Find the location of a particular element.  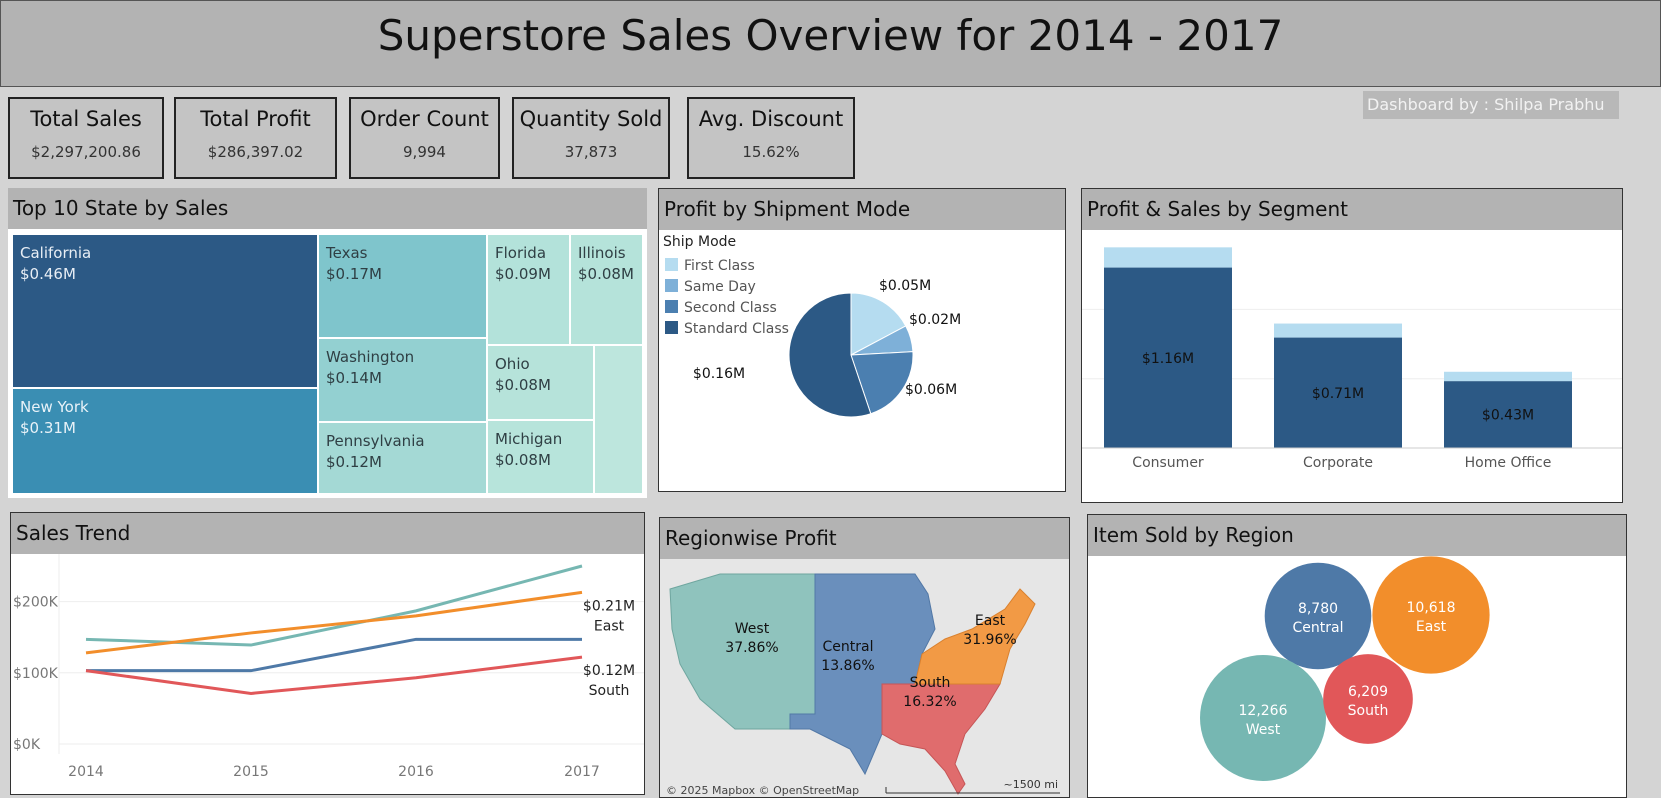

x-tick-label: 2015 is located at coordinates (251, 772).